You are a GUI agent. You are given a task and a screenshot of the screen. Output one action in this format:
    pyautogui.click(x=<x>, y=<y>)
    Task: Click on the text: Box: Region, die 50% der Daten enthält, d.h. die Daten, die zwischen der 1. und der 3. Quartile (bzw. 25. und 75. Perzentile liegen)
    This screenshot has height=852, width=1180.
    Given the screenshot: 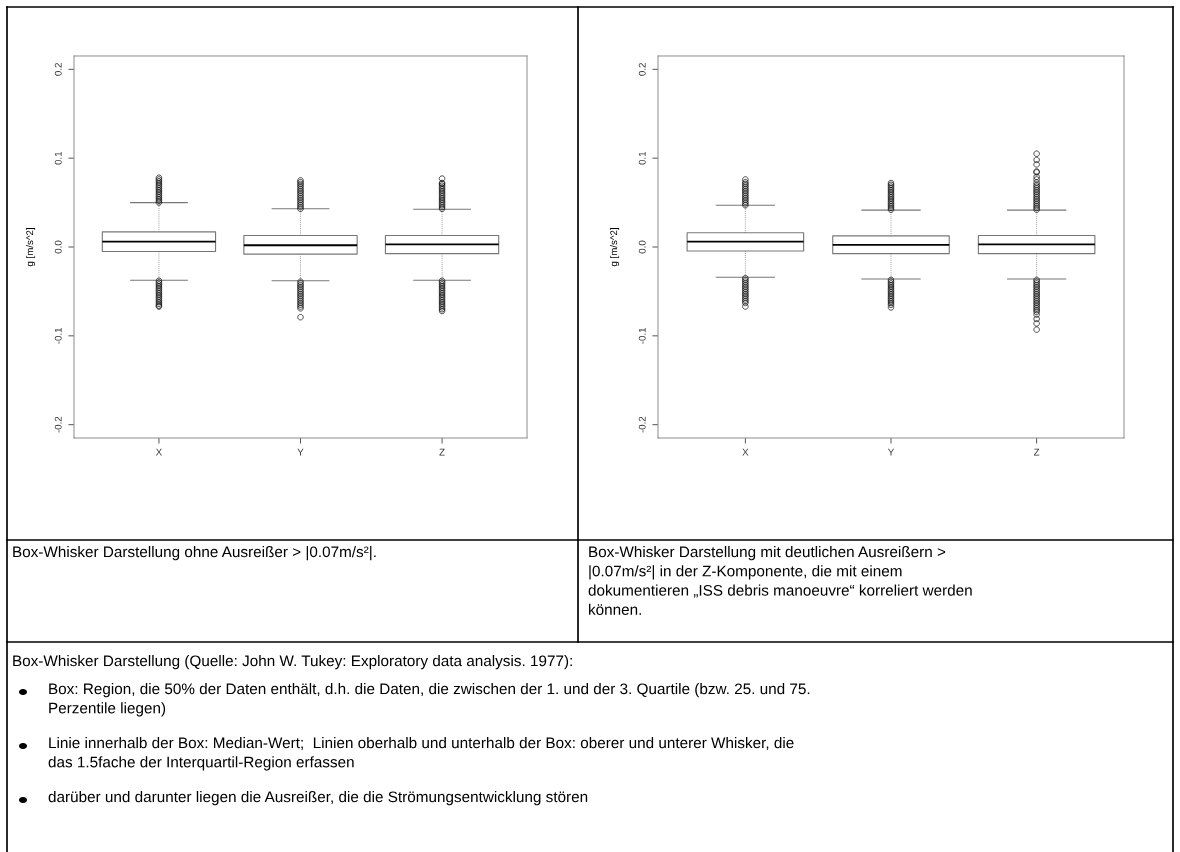 What is the action you would take?
    pyautogui.click(x=429, y=700)
    